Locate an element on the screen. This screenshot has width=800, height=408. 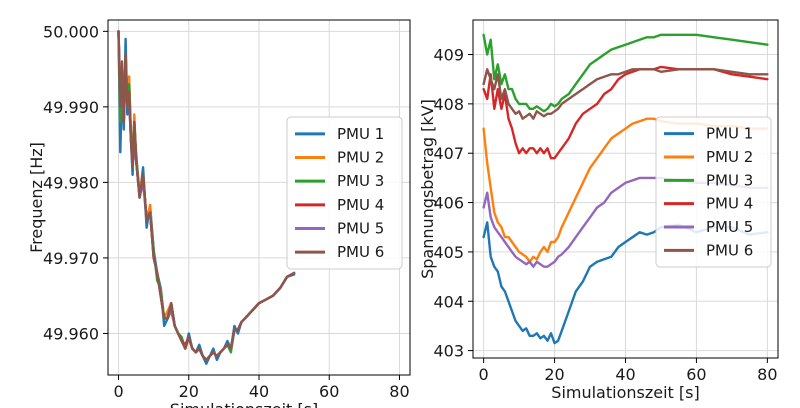
y-tick-label: 403 is located at coordinates (448, 351).